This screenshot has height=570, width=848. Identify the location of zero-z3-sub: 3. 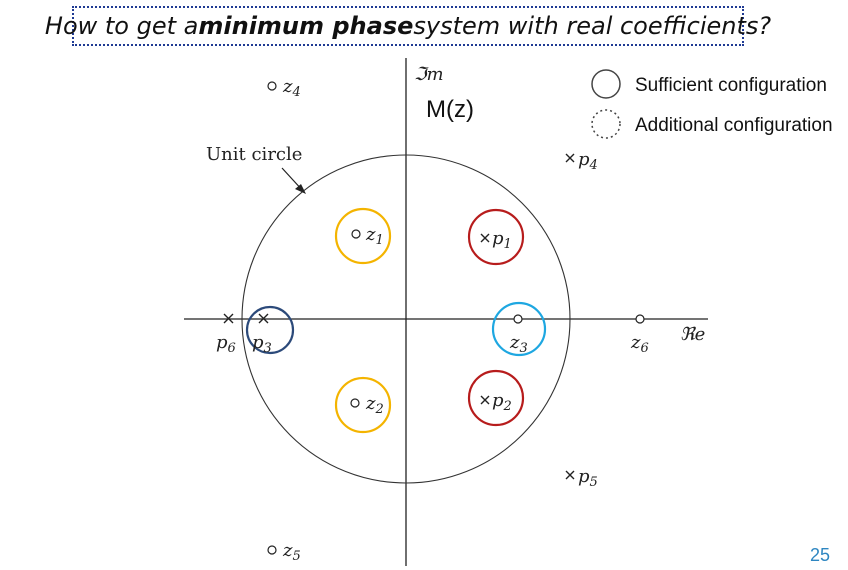
(523, 348).